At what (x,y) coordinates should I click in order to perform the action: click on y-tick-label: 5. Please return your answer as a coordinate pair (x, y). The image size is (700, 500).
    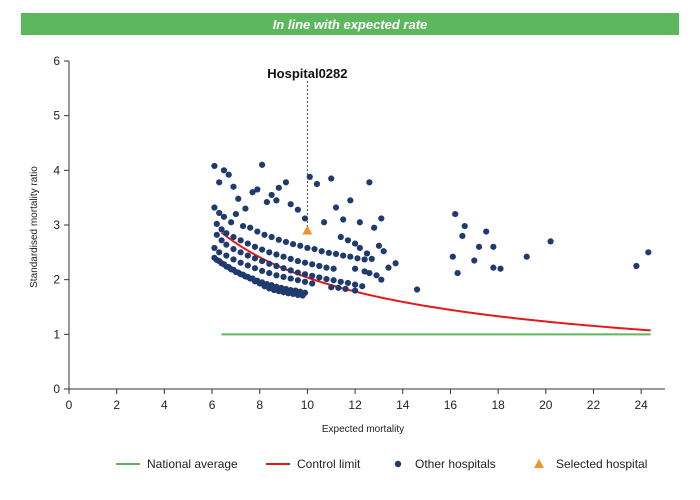
    Looking at the image, I should click on (56, 116).